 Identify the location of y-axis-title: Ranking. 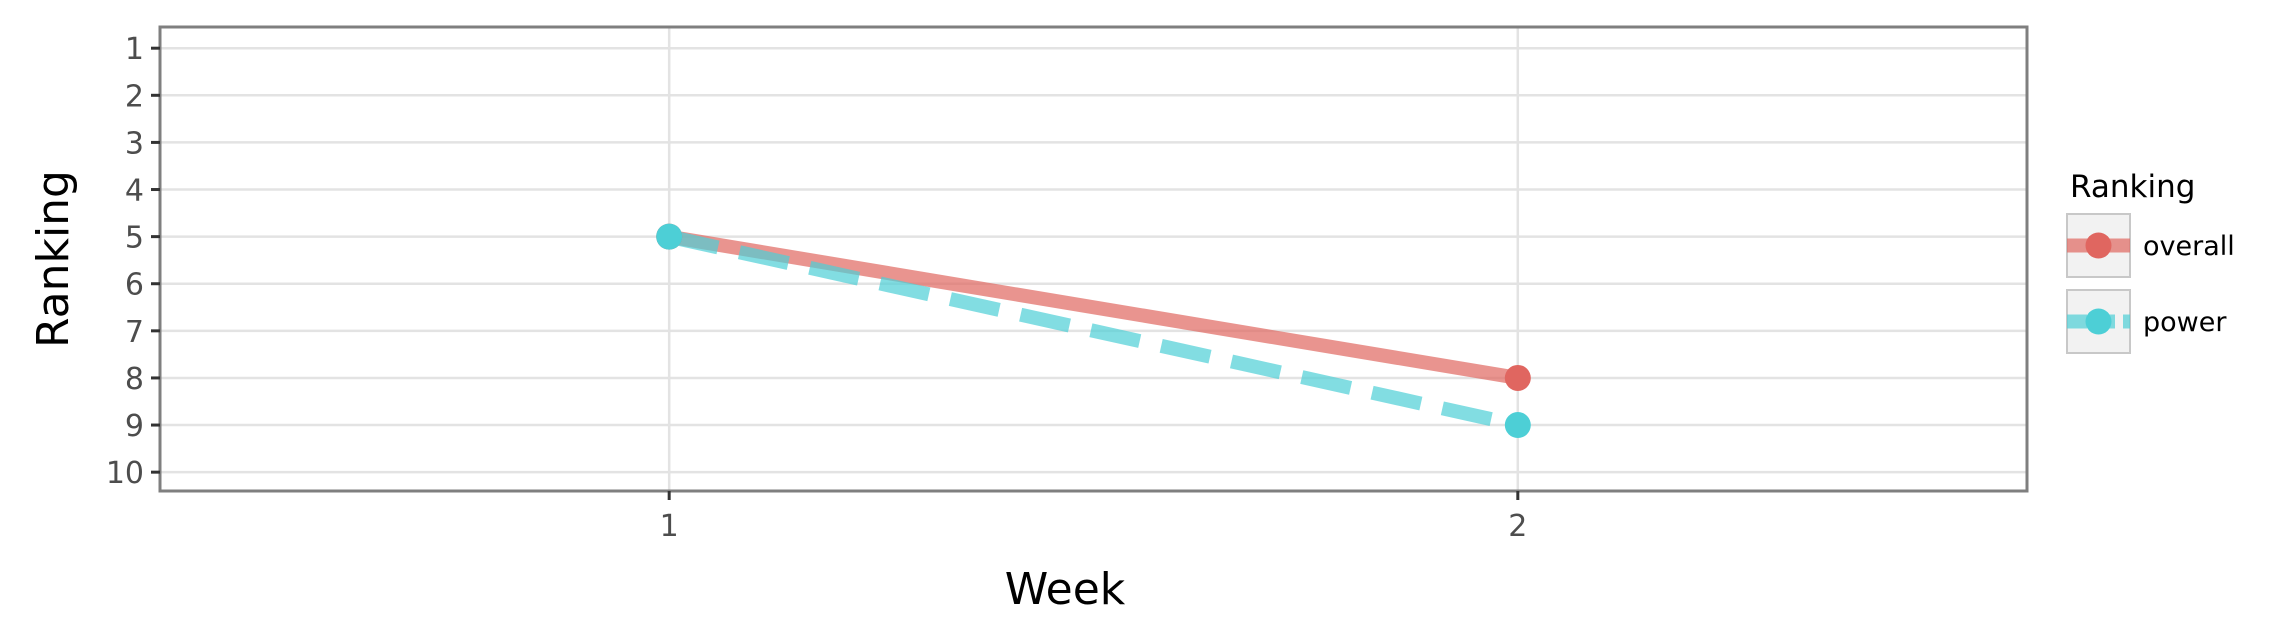
(53, 259).